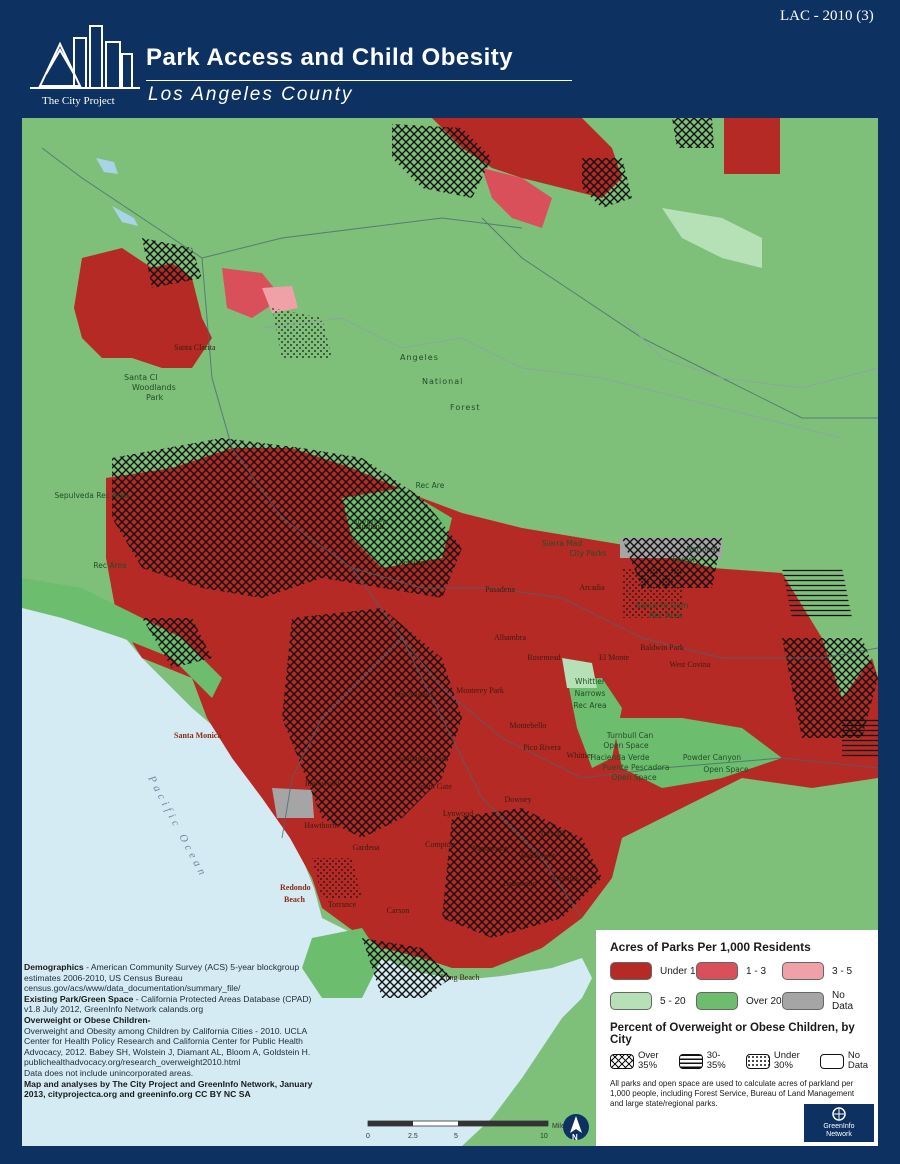 The image size is (900, 1164). Describe the element at coordinates (772, 1060) in the screenshot. I see `legend-obesity-class: Under 30%` at that location.